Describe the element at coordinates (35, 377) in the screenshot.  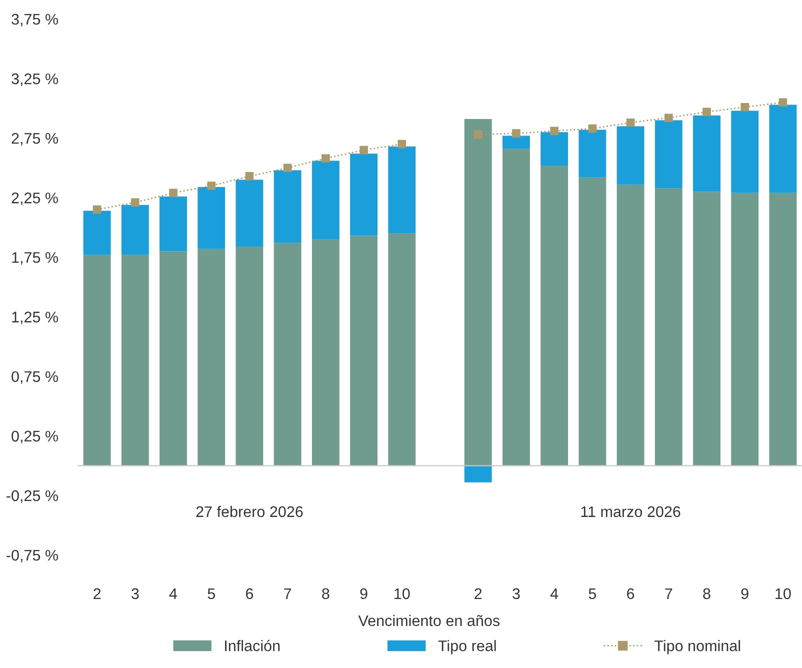
I see `y-tick-label: 0,75 %` at that location.